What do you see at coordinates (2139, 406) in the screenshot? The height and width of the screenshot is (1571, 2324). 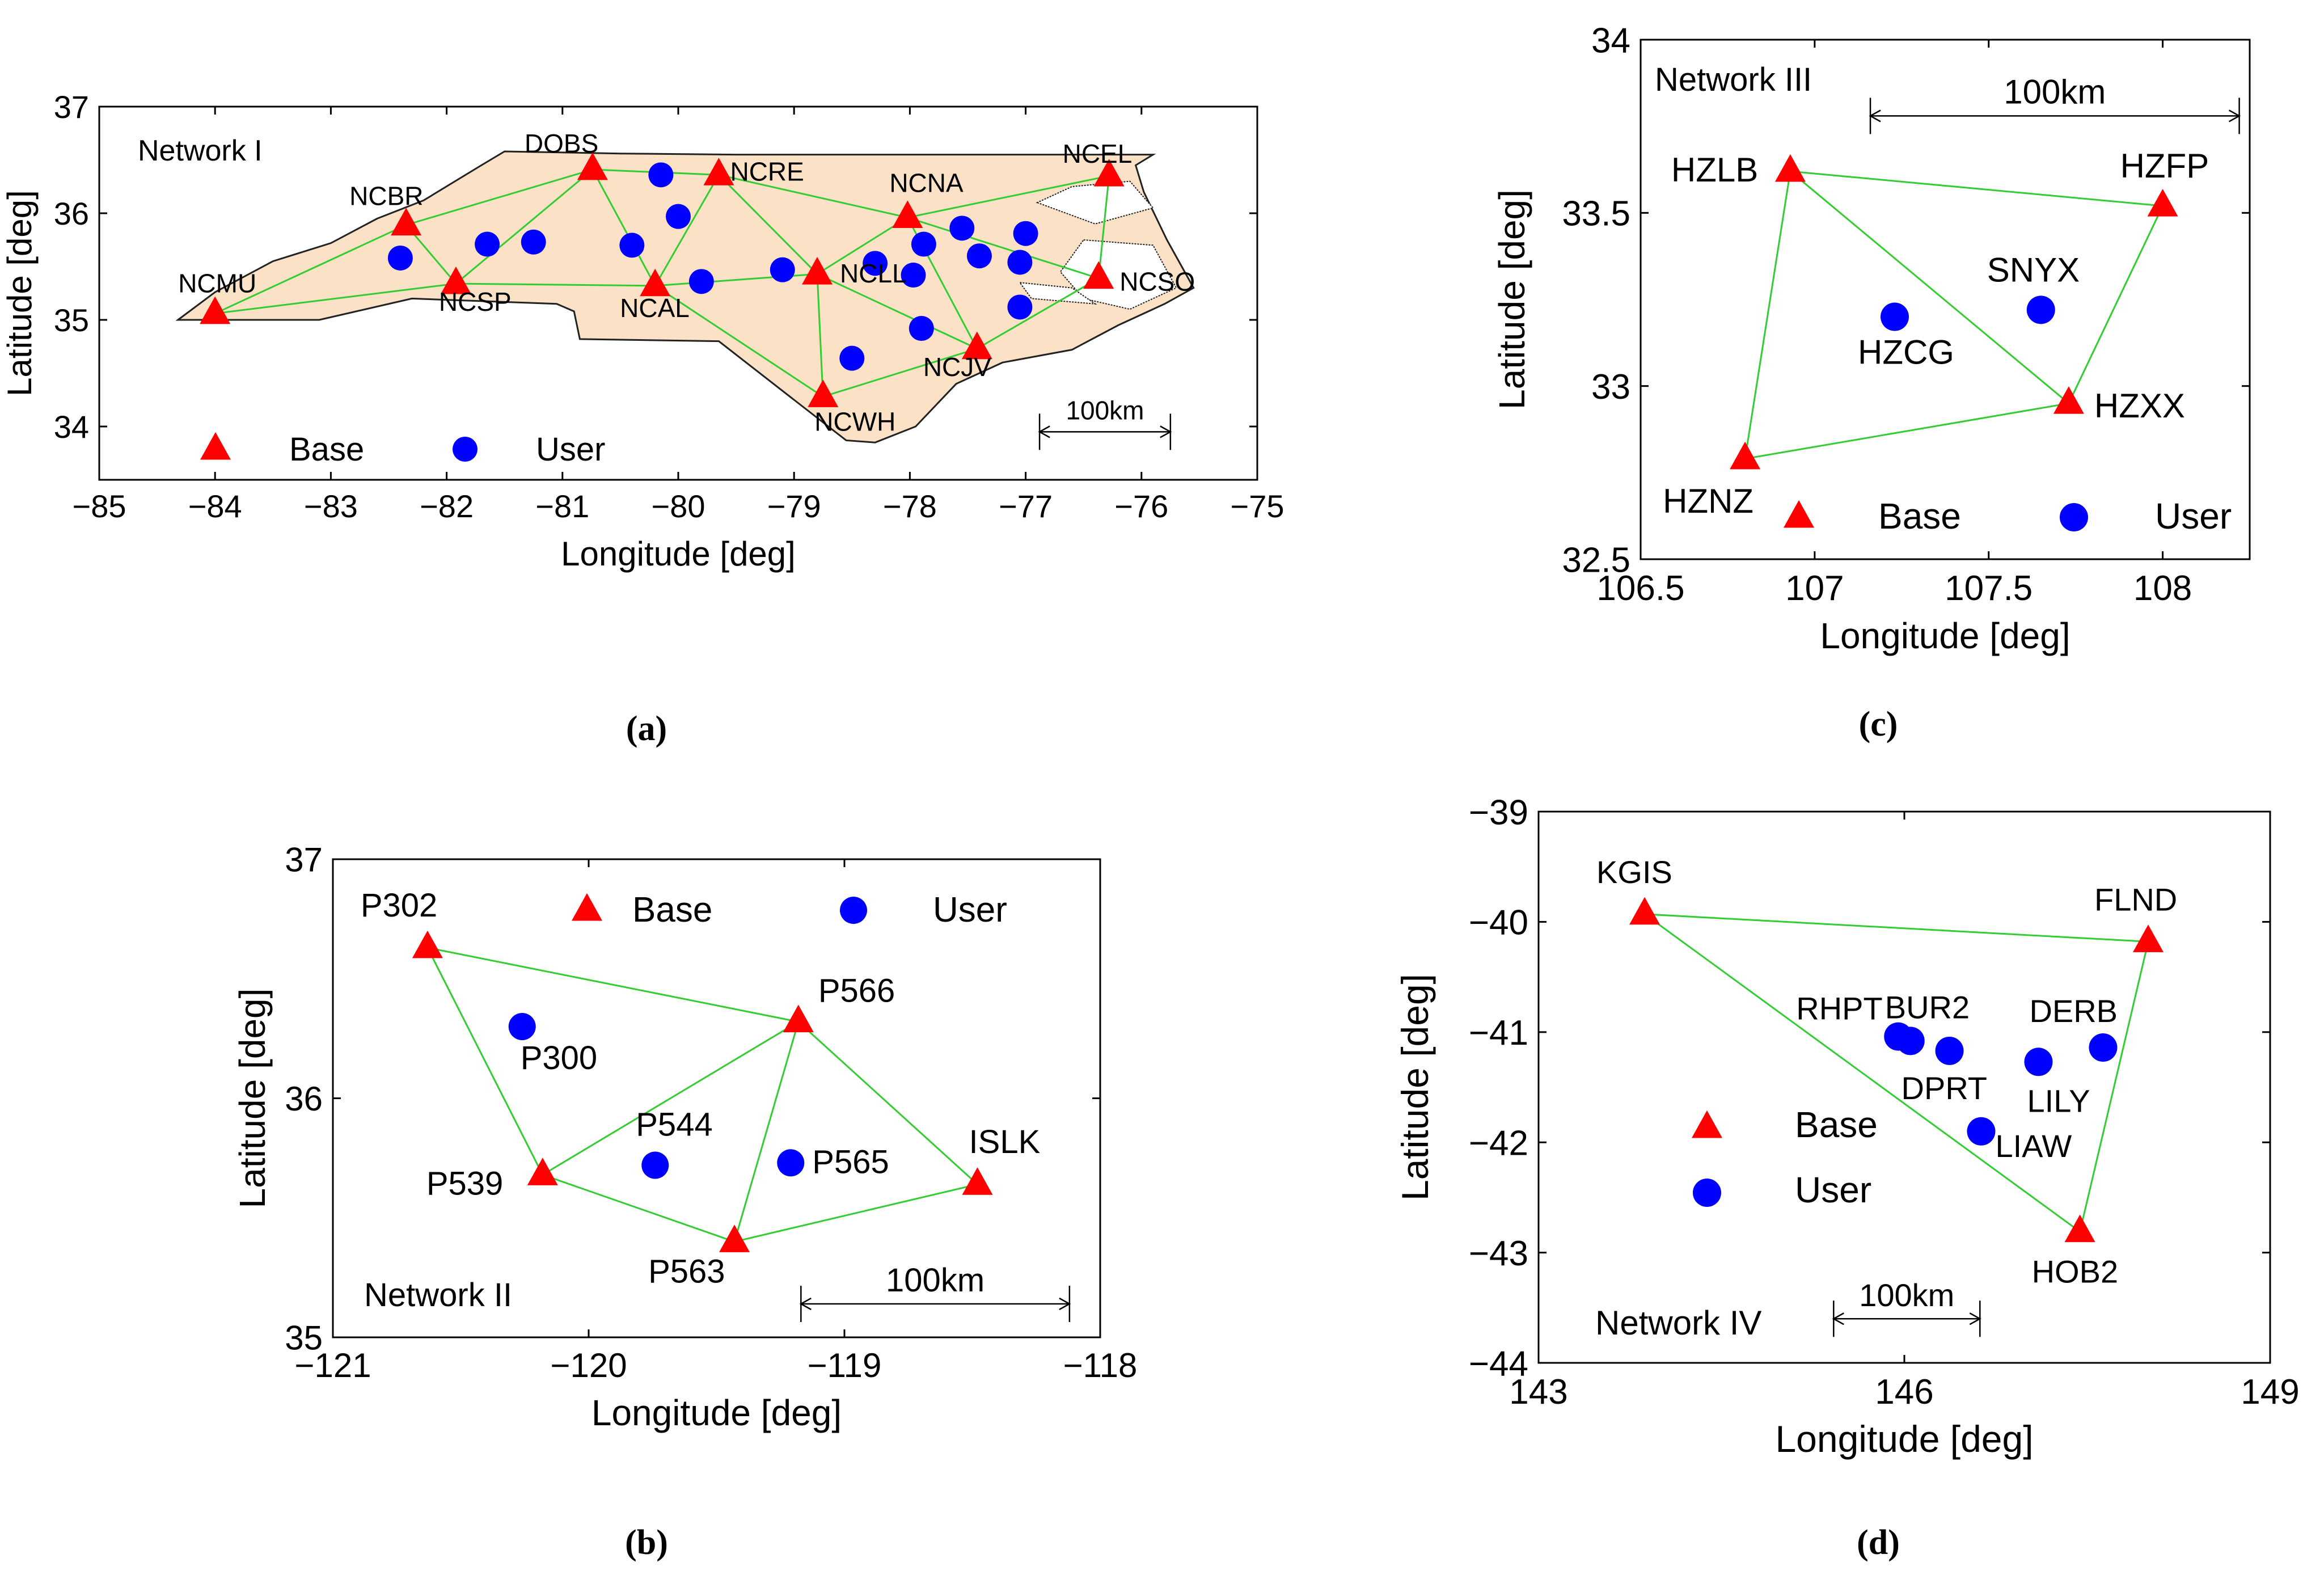 I see `base-label: HZXX` at bounding box center [2139, 406].